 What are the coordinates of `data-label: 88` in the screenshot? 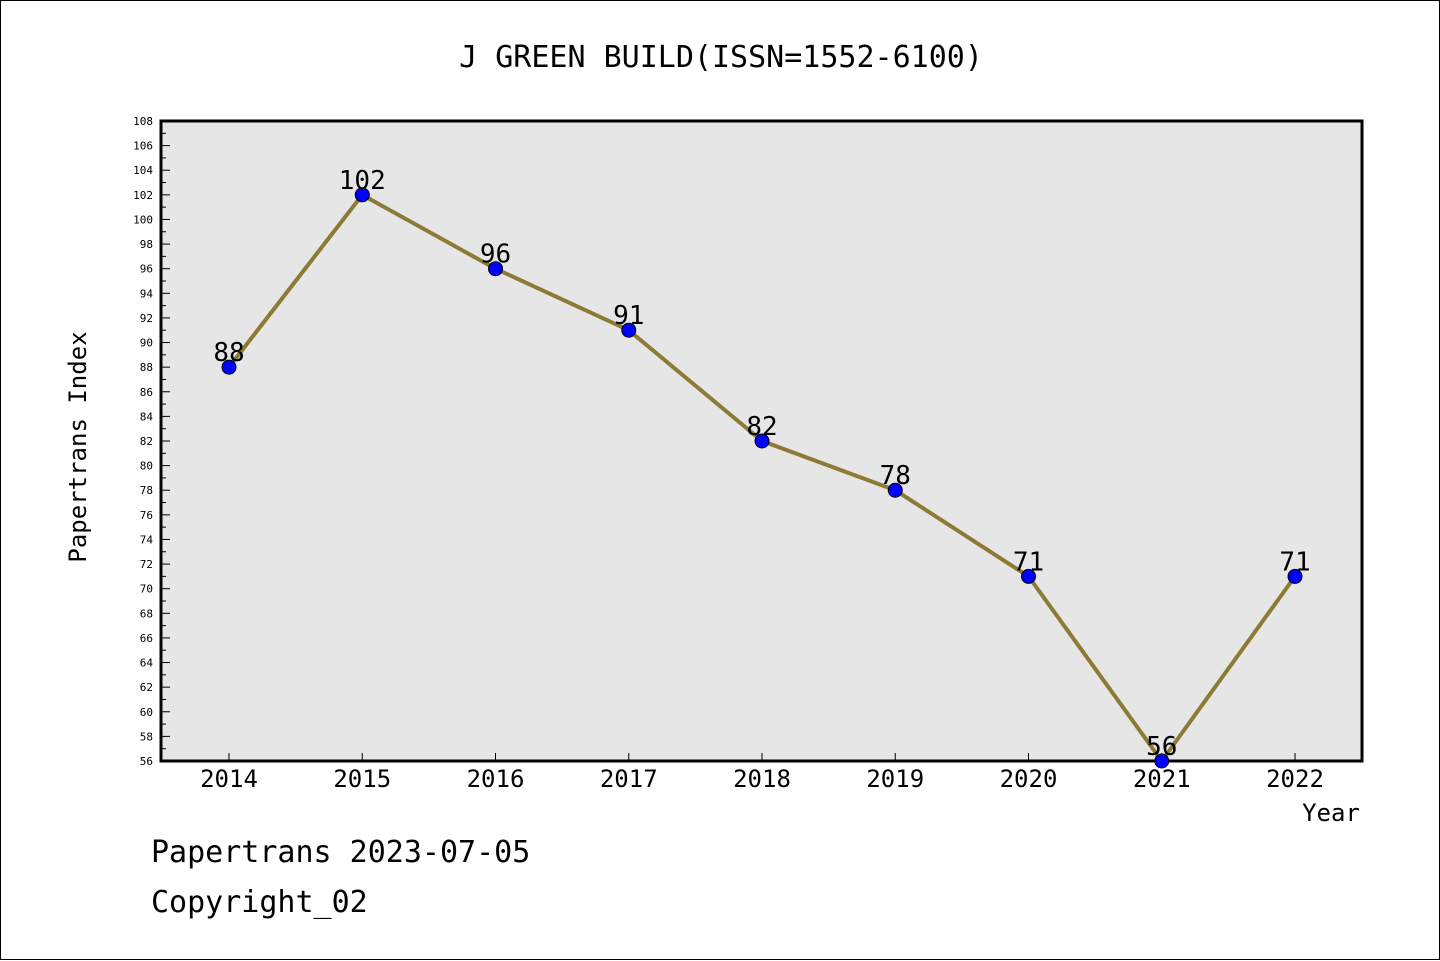 It's located at (228, 353).